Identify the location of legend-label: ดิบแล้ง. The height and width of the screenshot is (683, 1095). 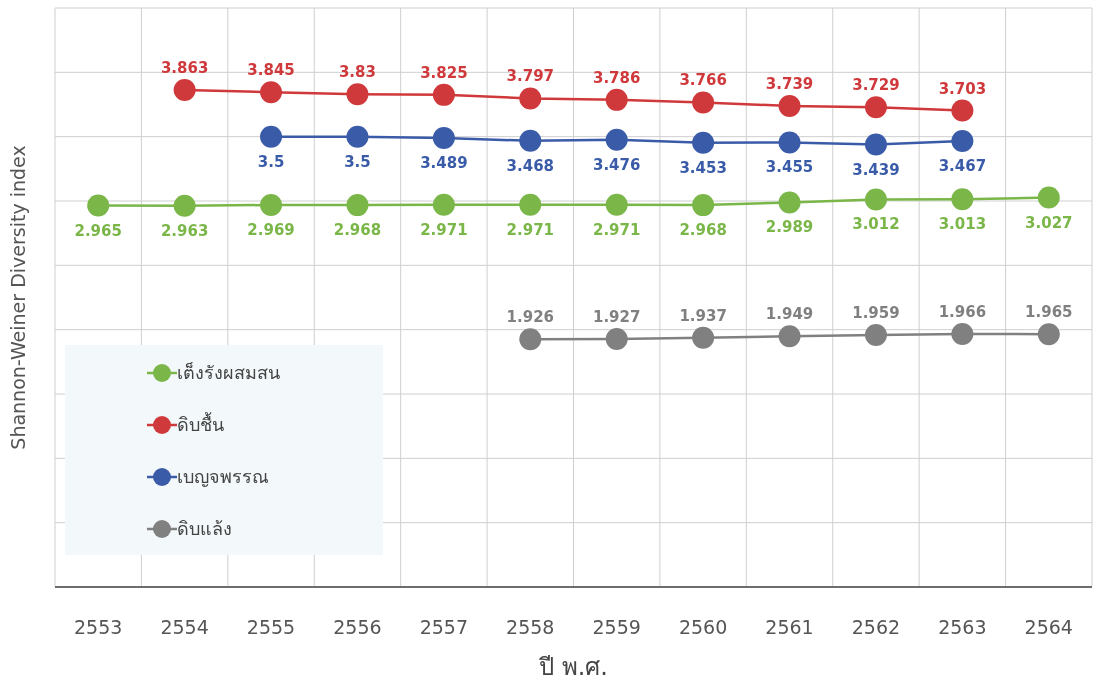
(204, 528).